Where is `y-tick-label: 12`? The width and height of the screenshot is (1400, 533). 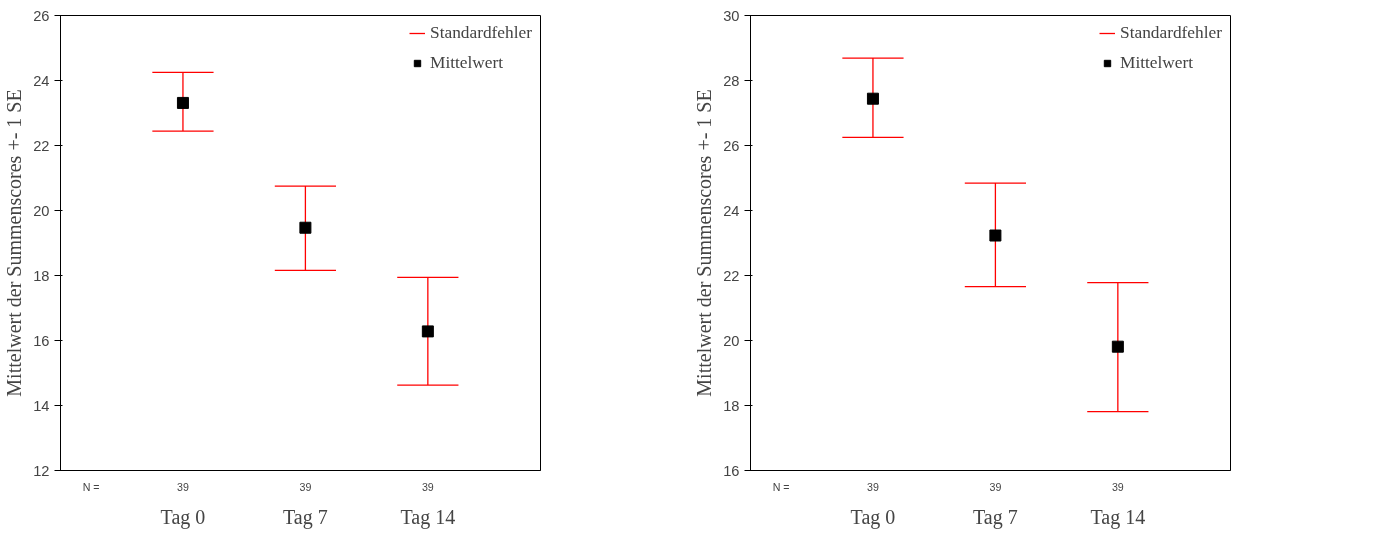 y-tick-label: 12 is located at coordinates (41, 470).